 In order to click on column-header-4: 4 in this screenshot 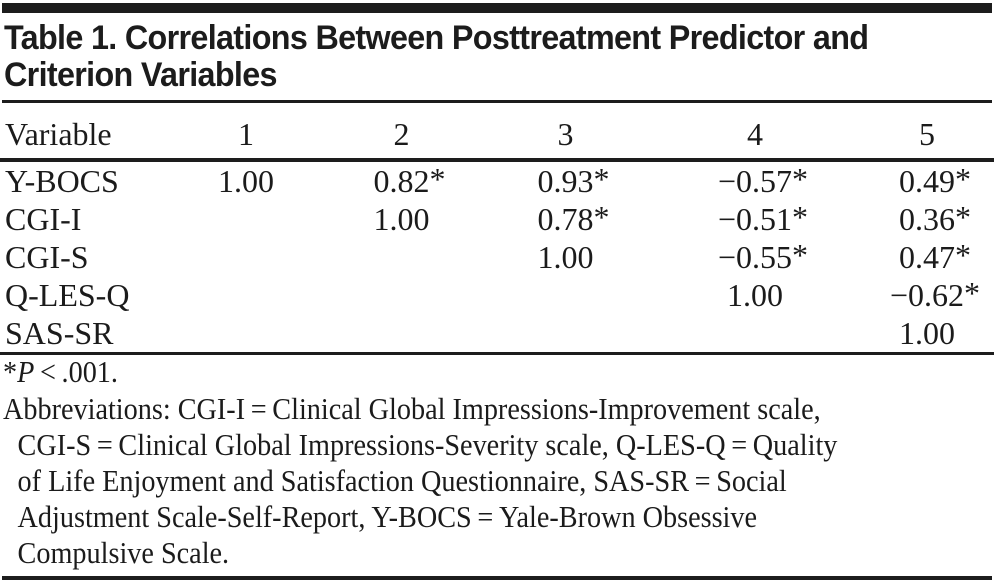, I will do `click(755, 132)`.